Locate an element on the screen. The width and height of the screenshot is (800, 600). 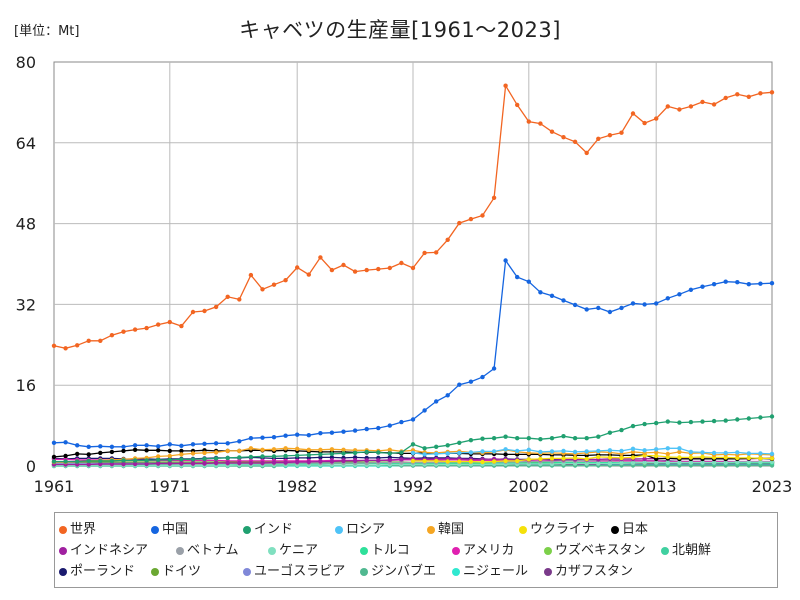
legend-item: ユーゴスラビア is located at coordinates (301, 571).